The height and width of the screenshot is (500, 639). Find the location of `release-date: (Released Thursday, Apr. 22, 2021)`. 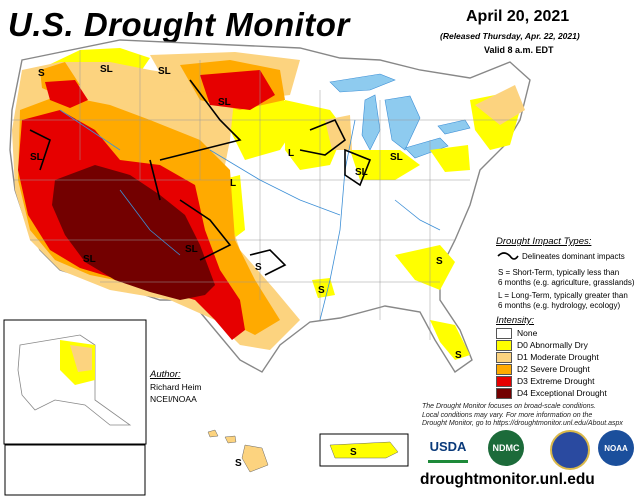

release-date: (Released Thursday, Apr. 22, 2021) is located at coordinates (510, 36).